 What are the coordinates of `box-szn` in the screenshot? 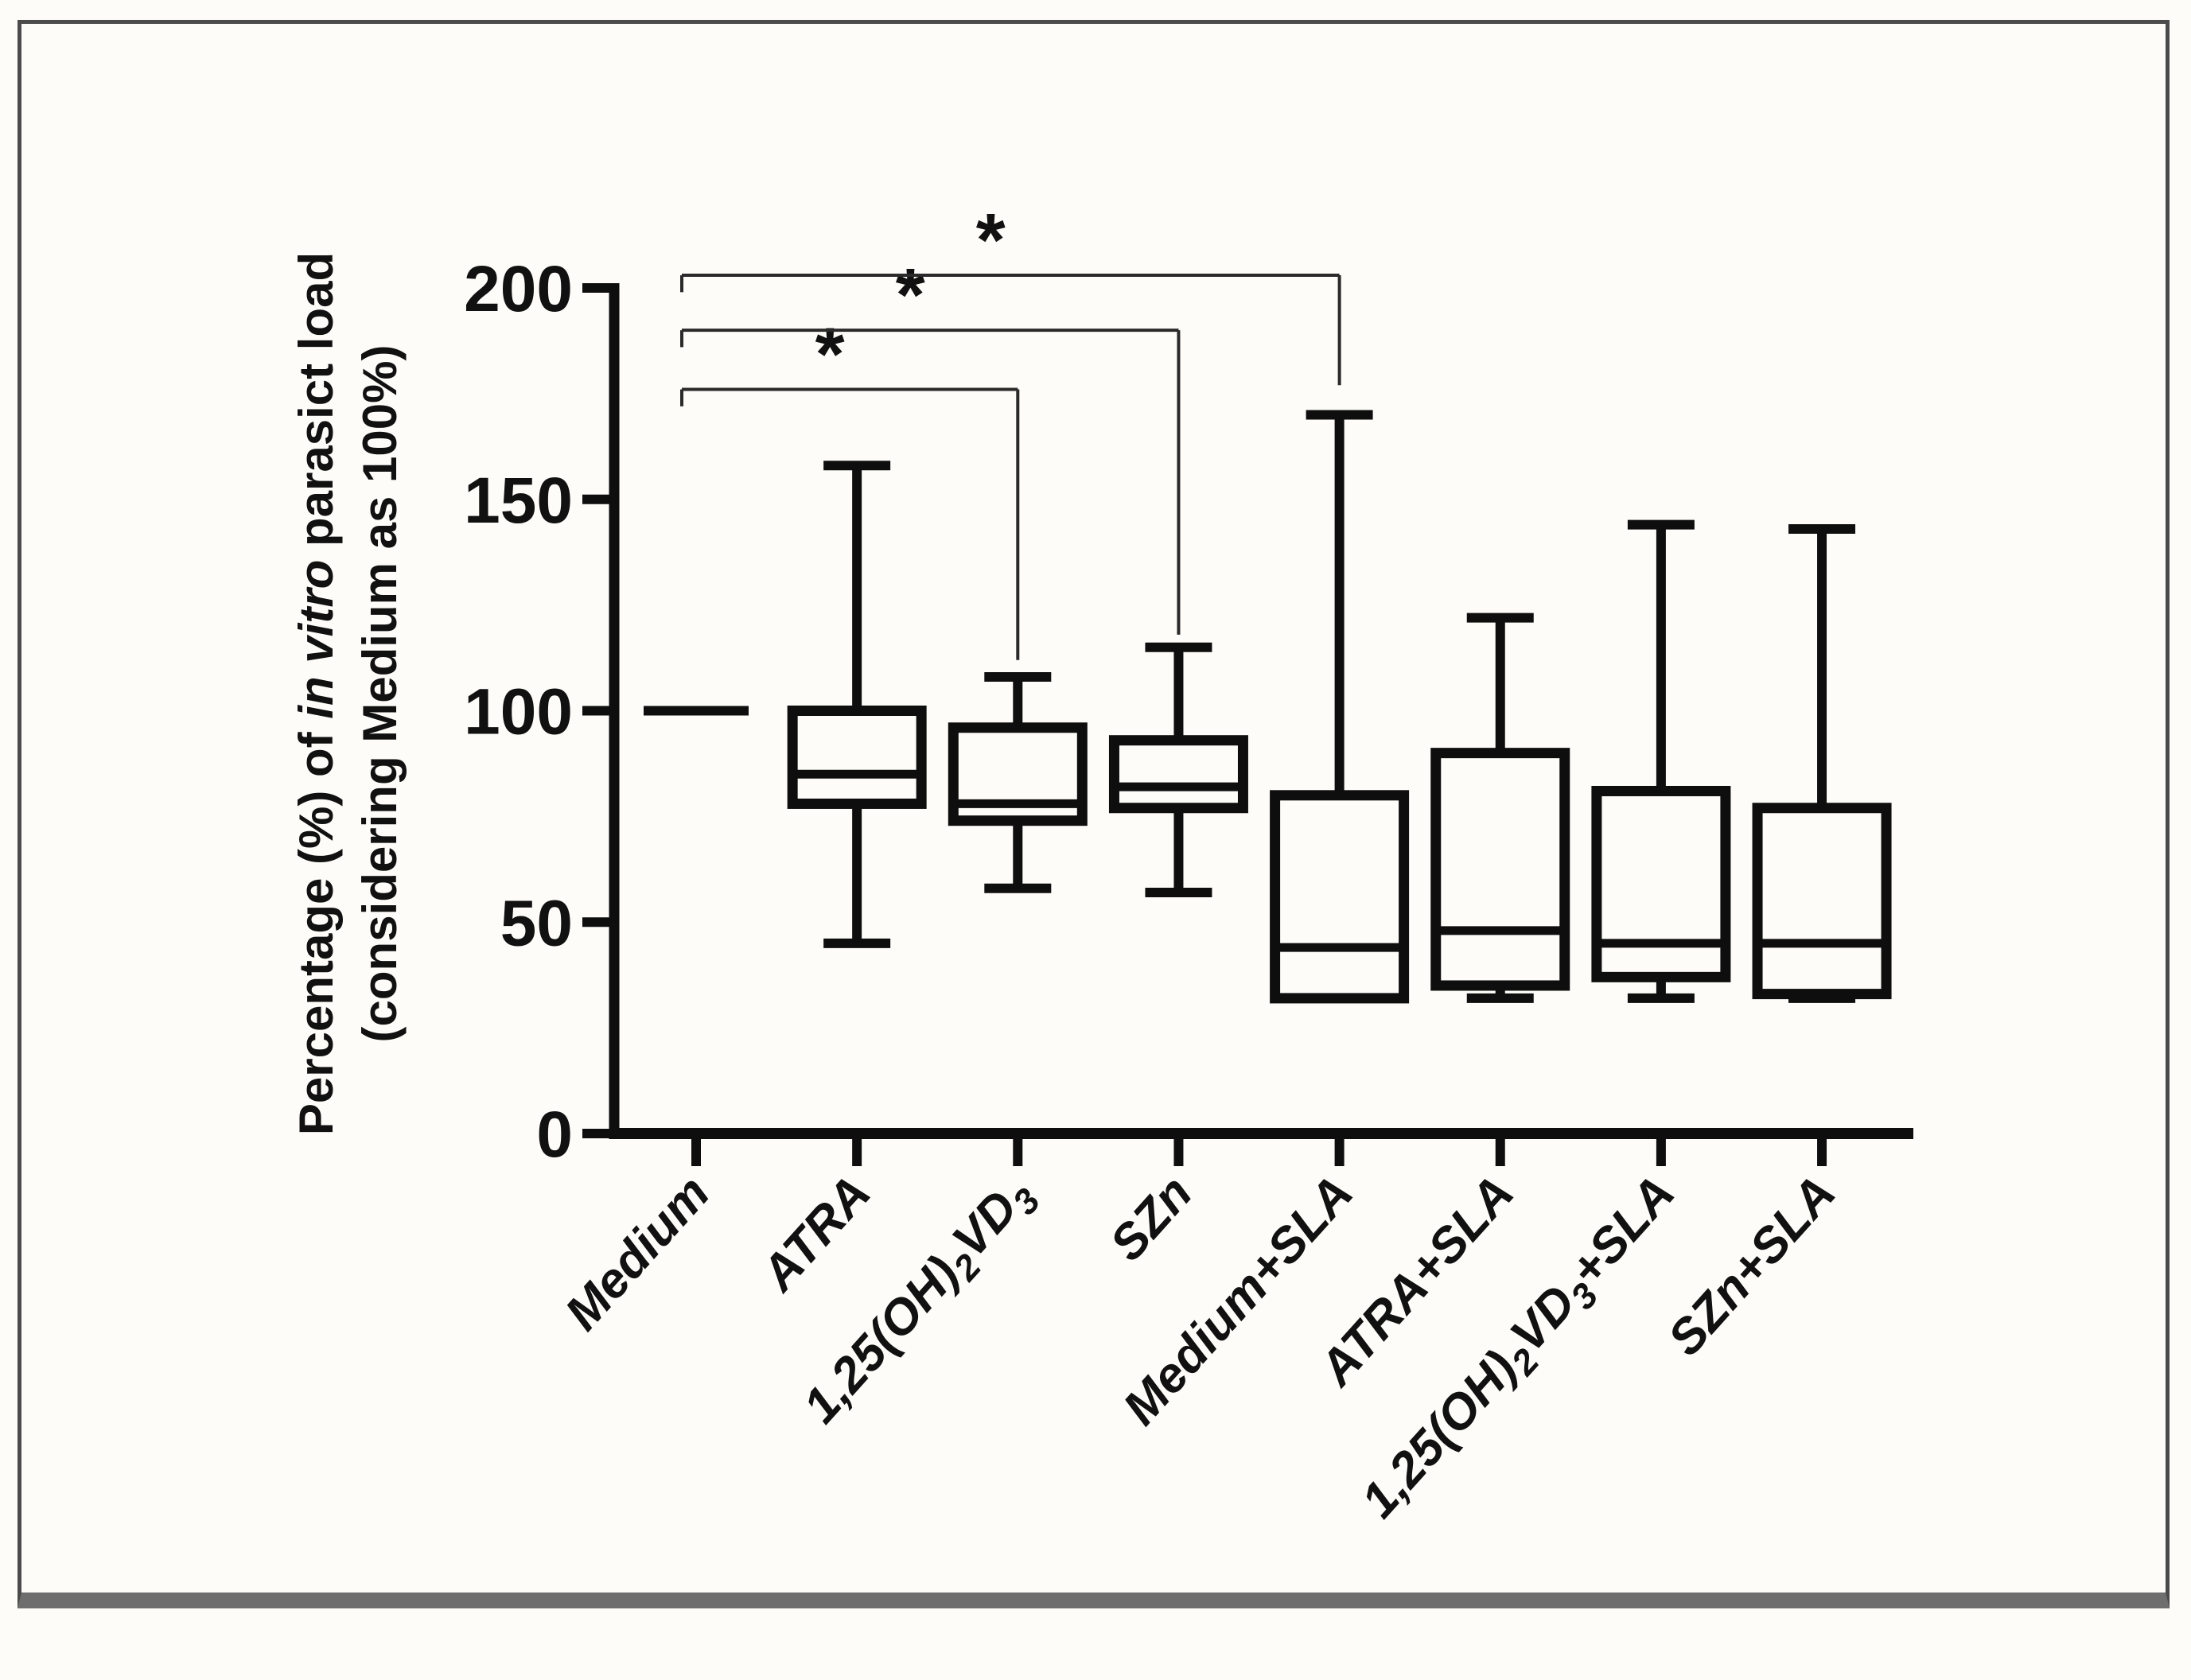 It's located at (1178, 770).